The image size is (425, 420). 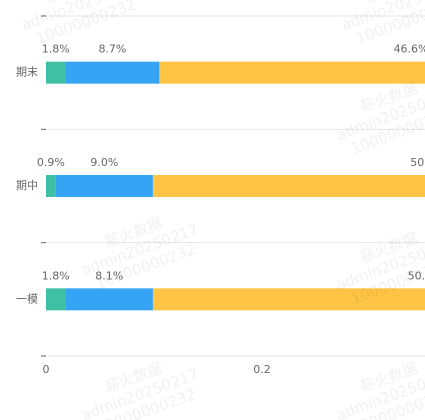 What do you see at coordinates (46, 369) in the screenshot?
I see `x-tick-label: 0` at bounding box center [46, 369].